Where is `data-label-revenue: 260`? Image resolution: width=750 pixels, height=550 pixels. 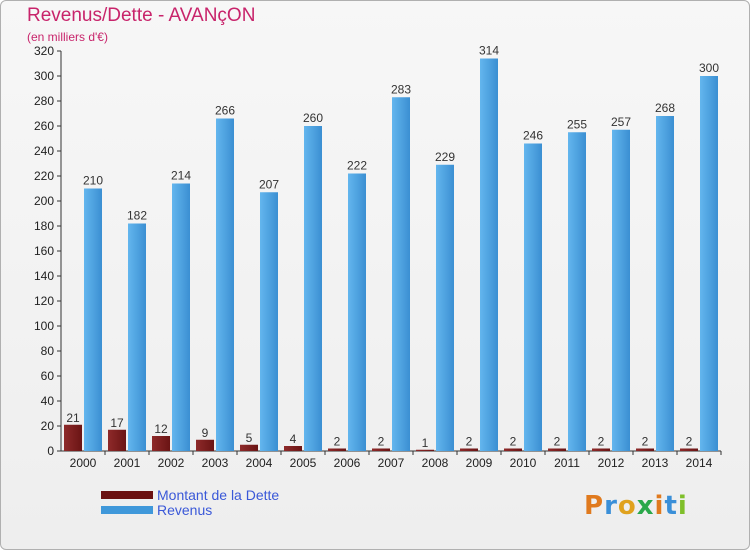 data-label-revenue: 260 is located at coordinates (313, 118).